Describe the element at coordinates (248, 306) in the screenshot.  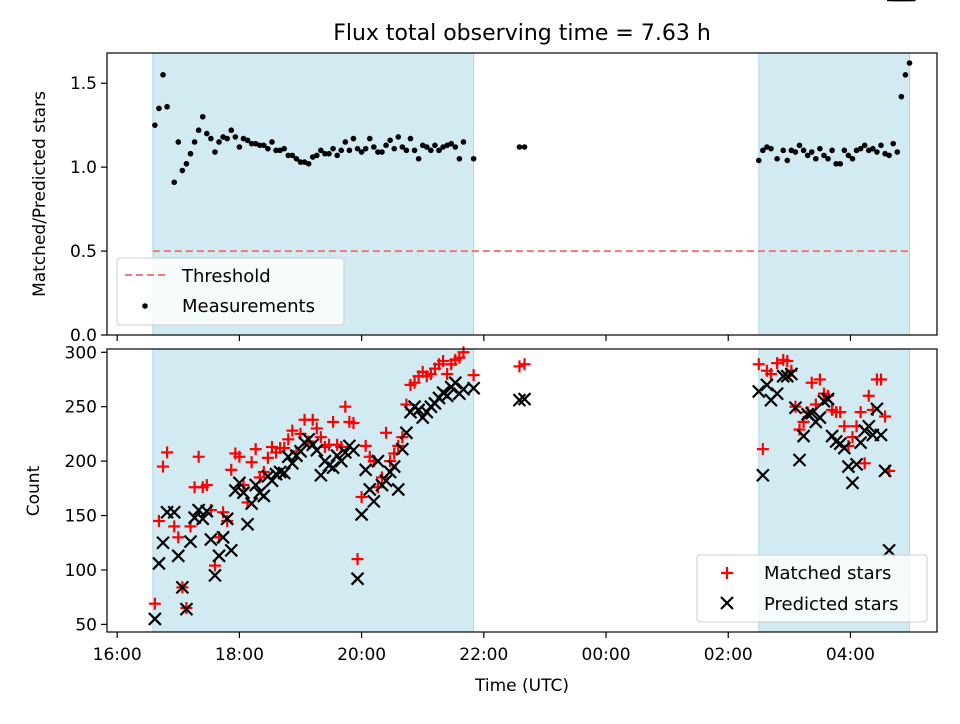
I see `legend-measurements-label: Measurements` at that location.